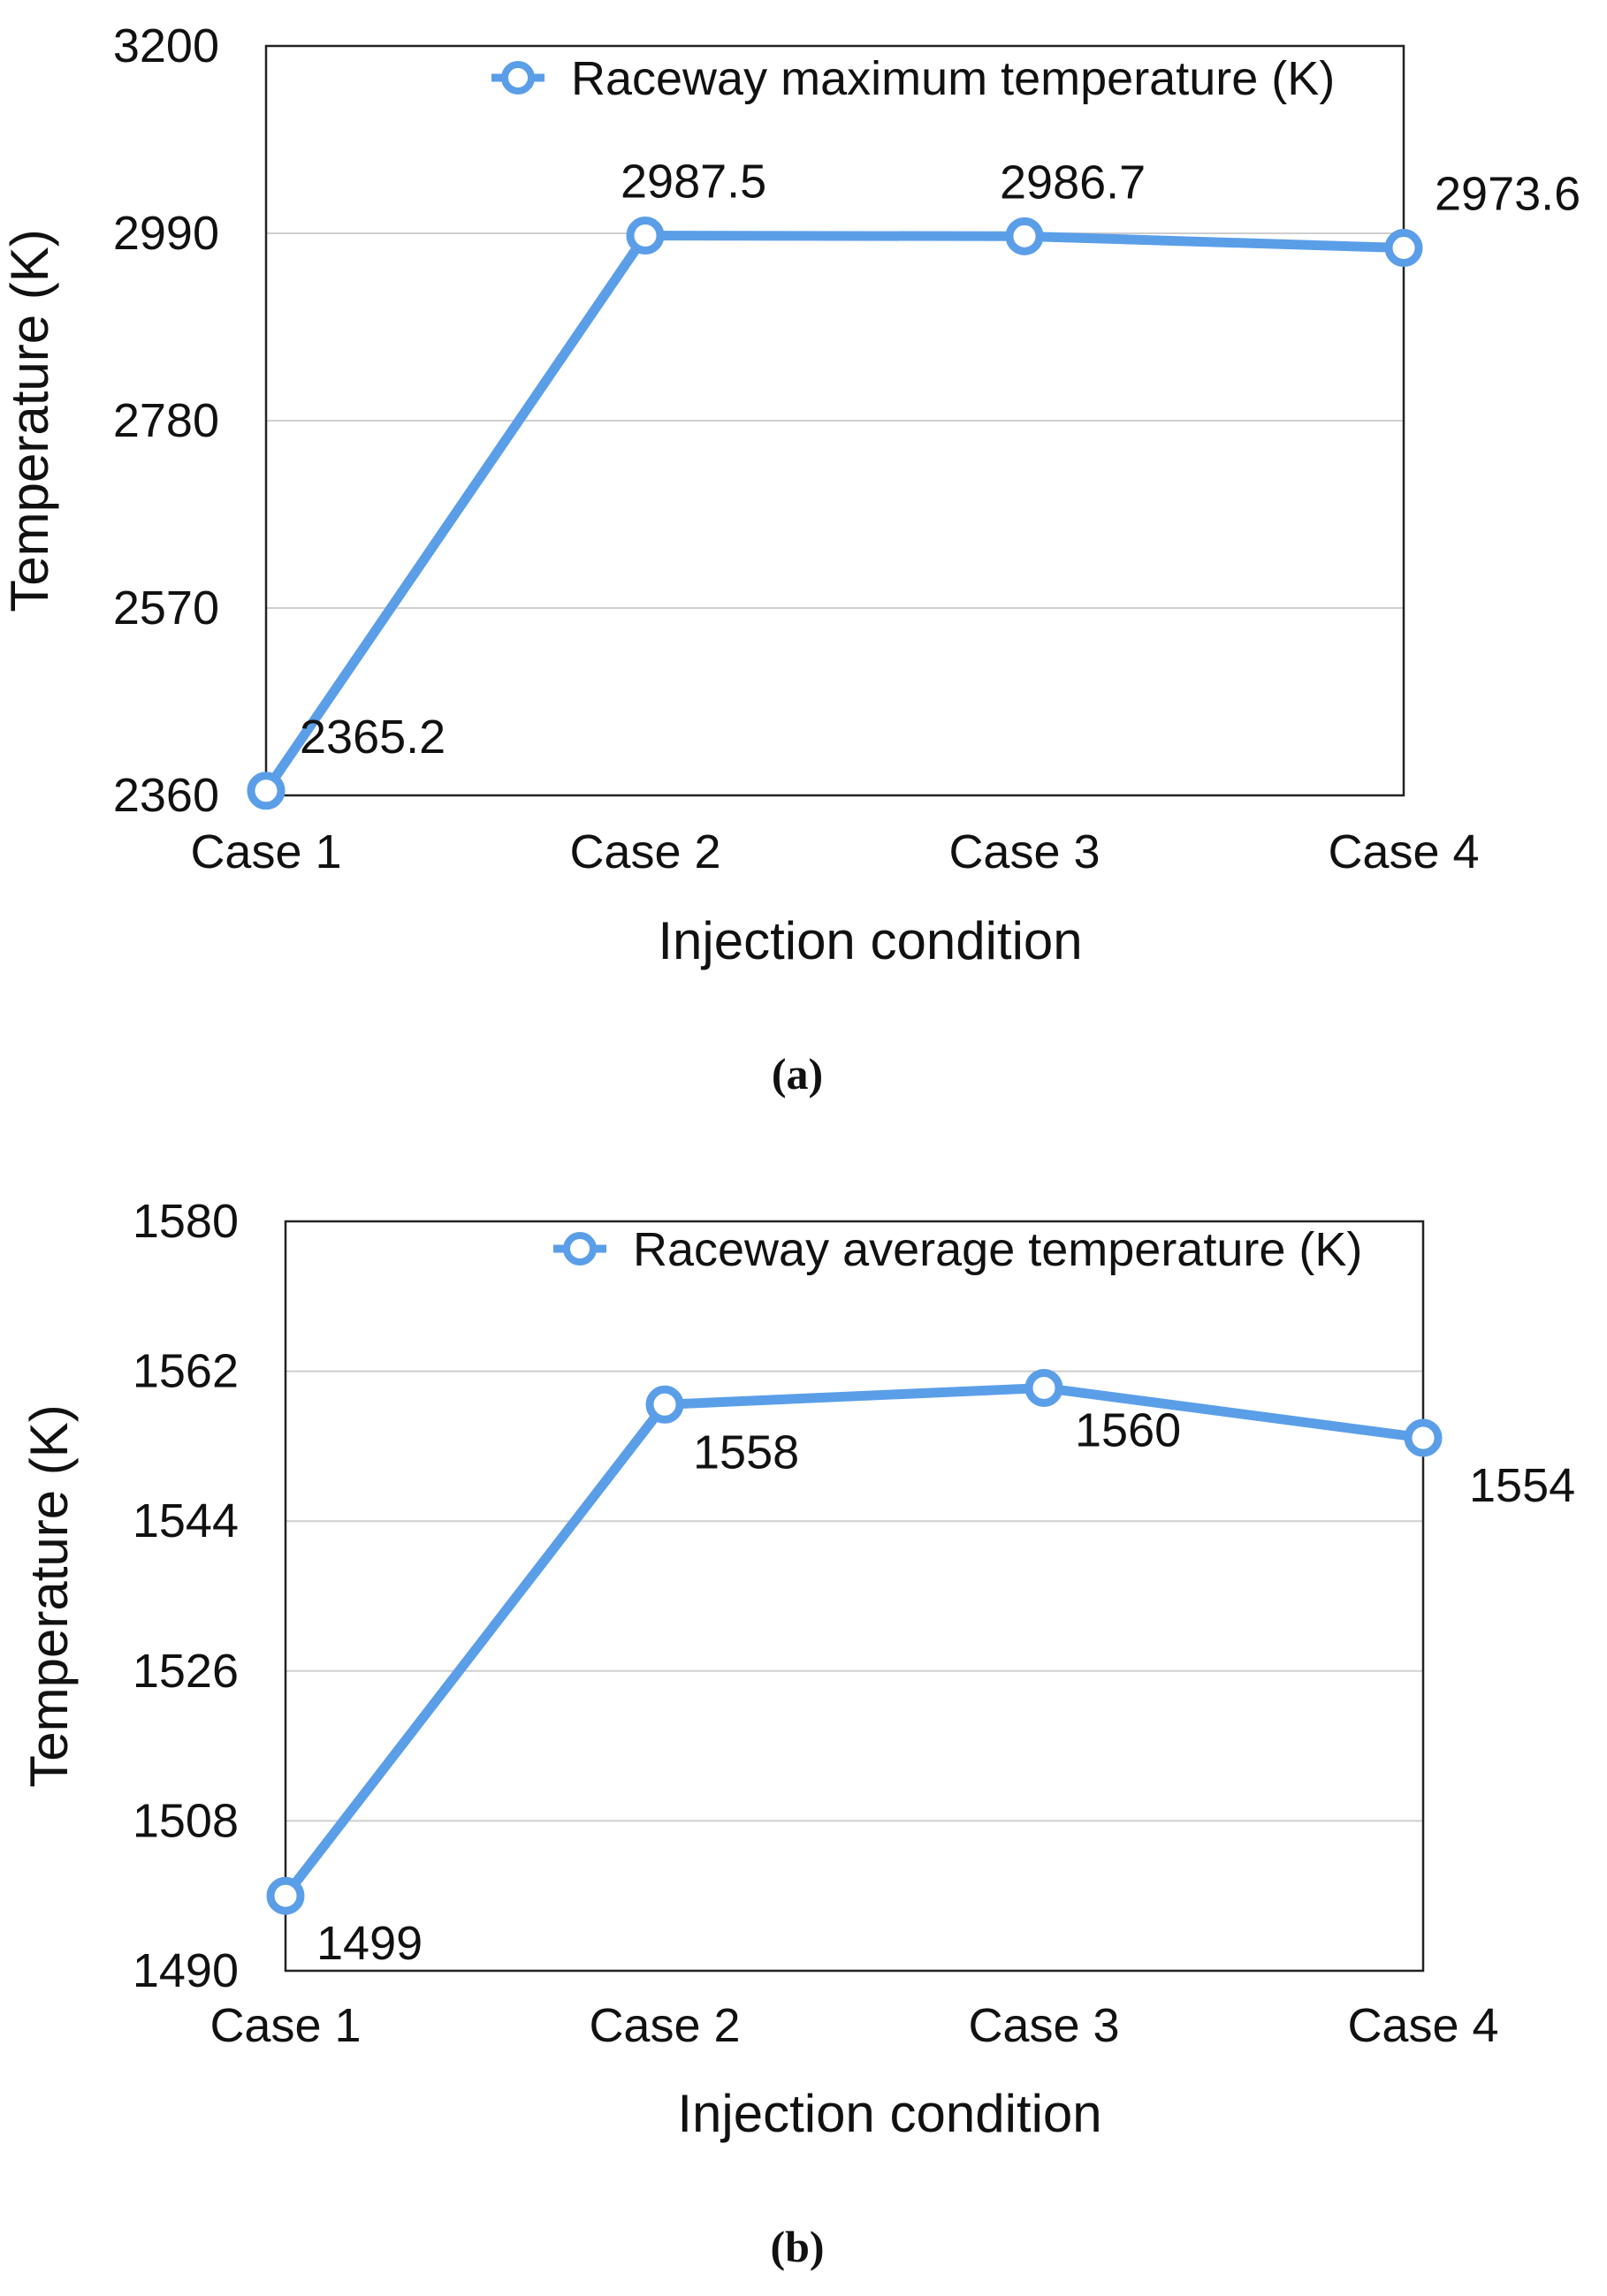 The height and width of the screenshot is (2296, 1607). Describe the element at coordinates (166, 796) in the screenshot. I see `y-tick-label: 2360` at that location.